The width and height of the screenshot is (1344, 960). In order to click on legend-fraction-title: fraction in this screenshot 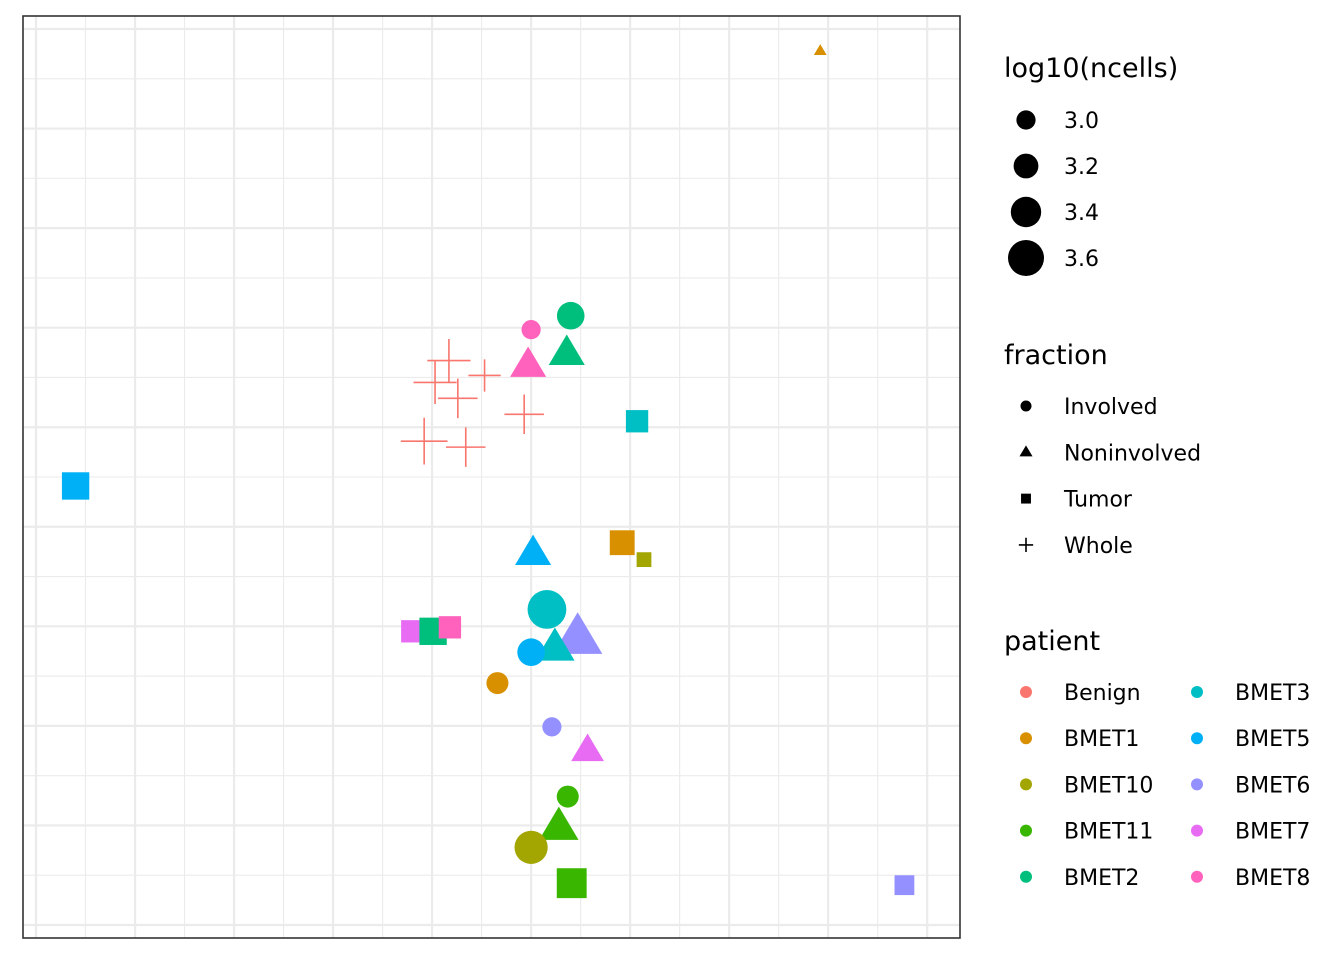, I will do `click(1056, 355)`.